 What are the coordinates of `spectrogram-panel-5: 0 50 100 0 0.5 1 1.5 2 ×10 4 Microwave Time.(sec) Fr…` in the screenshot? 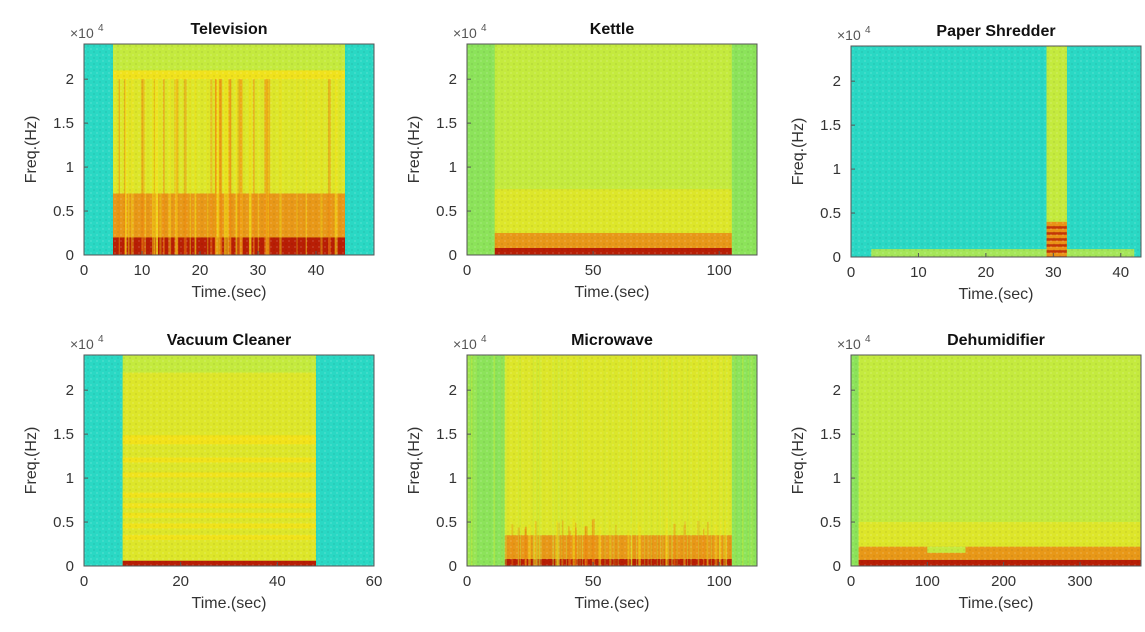 It's located at (582, 472).